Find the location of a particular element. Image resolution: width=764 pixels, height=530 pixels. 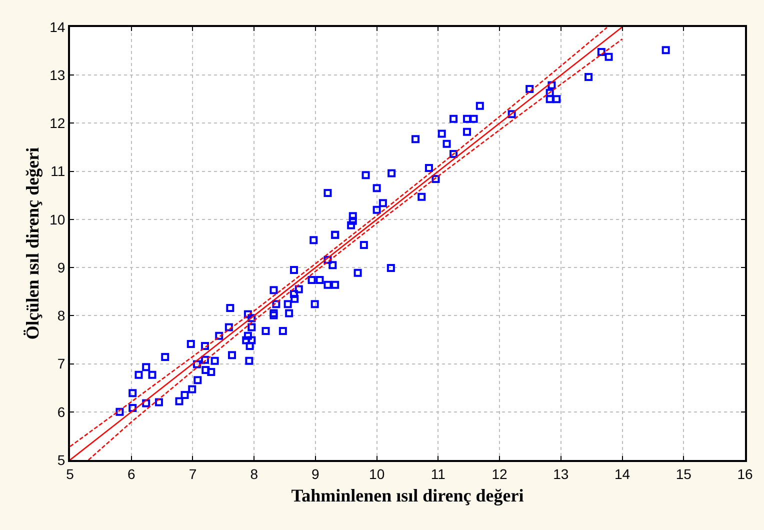

y-tick-label: 5 is located at coordinates (61, 460).